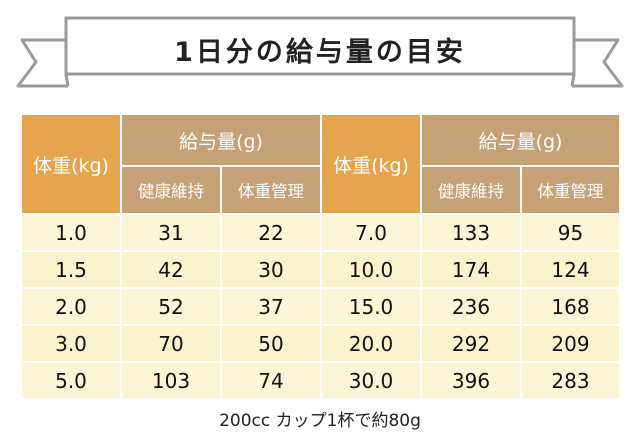 Image resolution: width=640 pixels, height=448 pixels. Describe the element at coordinates (171, 269) in the screenshot. I see `maintenance-cell: 42` at that location.